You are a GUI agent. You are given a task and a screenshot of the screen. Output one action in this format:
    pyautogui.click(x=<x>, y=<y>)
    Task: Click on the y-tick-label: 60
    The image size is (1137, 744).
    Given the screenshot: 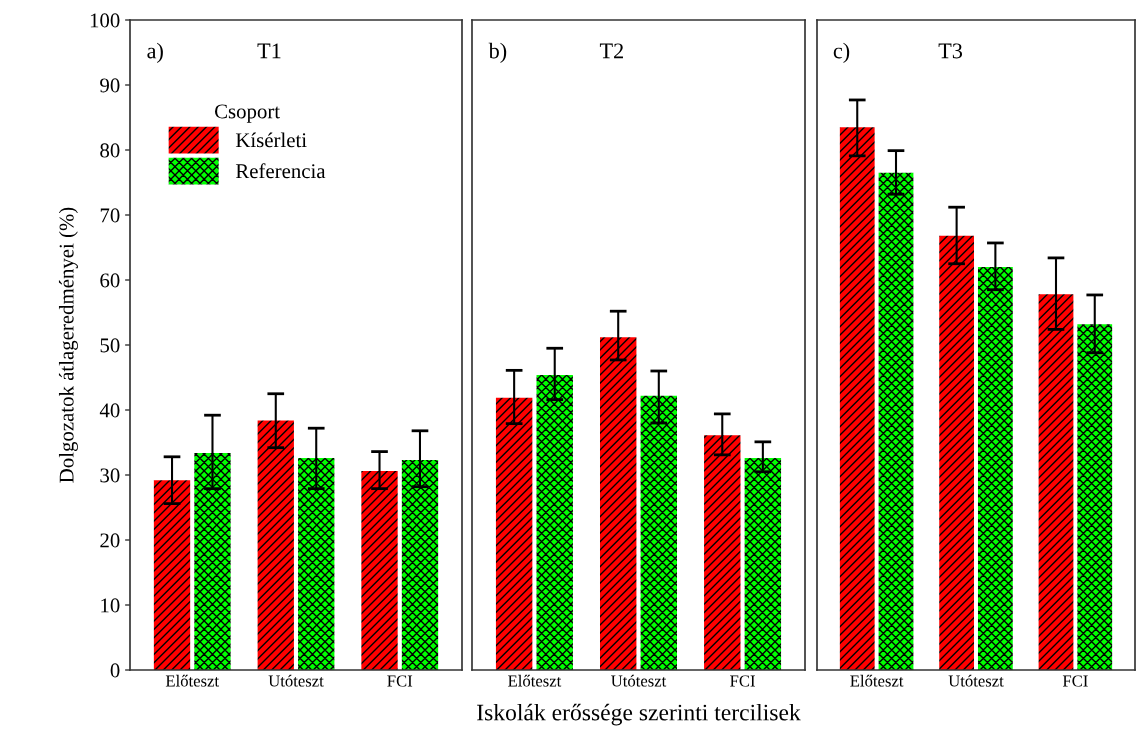 What is the action you would take?
    pyautogui.click(x=110, y=280)
    